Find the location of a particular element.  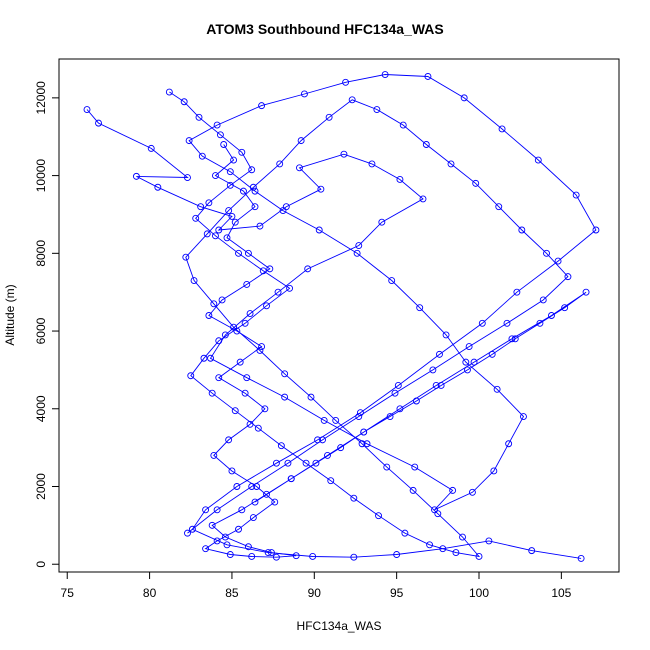

x-tick-label: 95 is located at coordinates (397, 593).